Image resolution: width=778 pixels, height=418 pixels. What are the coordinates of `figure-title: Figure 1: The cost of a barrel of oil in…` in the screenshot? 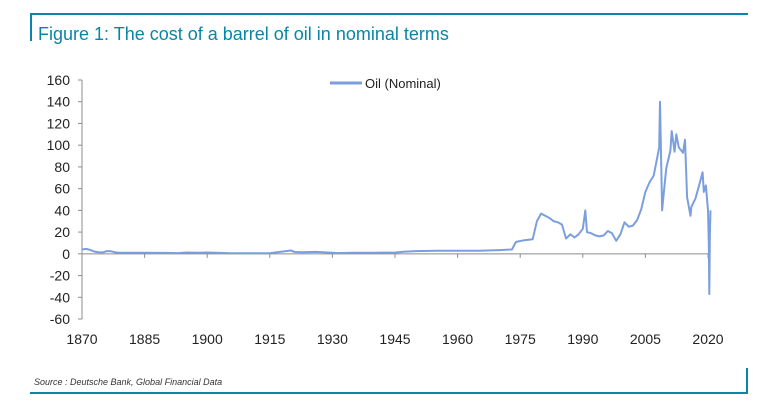 It's located at (243, 34).